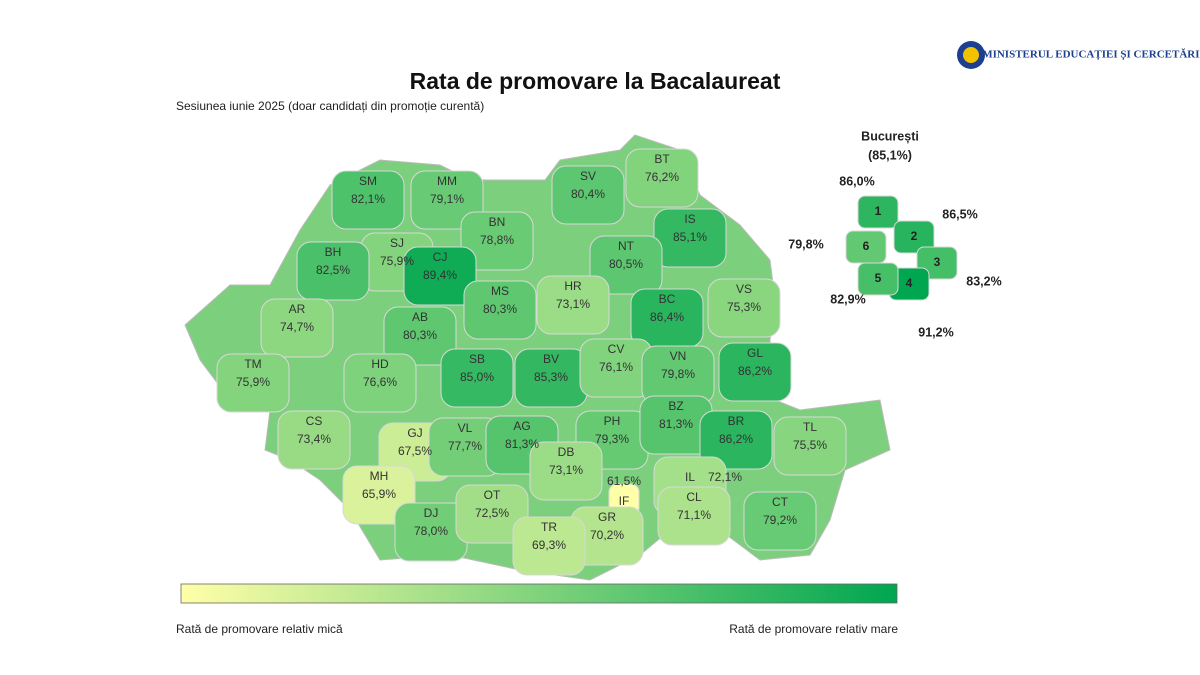  I want to click on county-code: SV, so click(588, 176).